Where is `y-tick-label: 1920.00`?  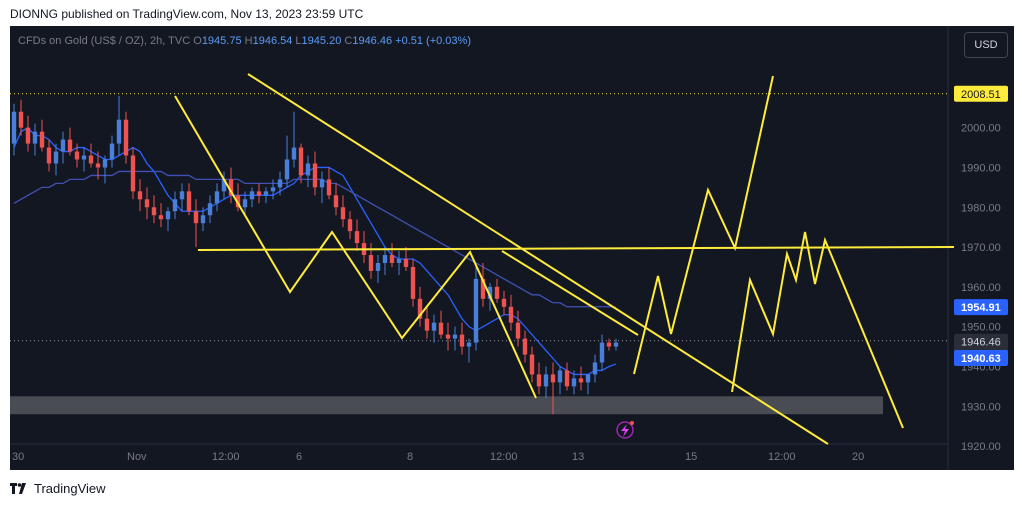 y-tick-label: 1920.00 is located at coordinates (981, 447).